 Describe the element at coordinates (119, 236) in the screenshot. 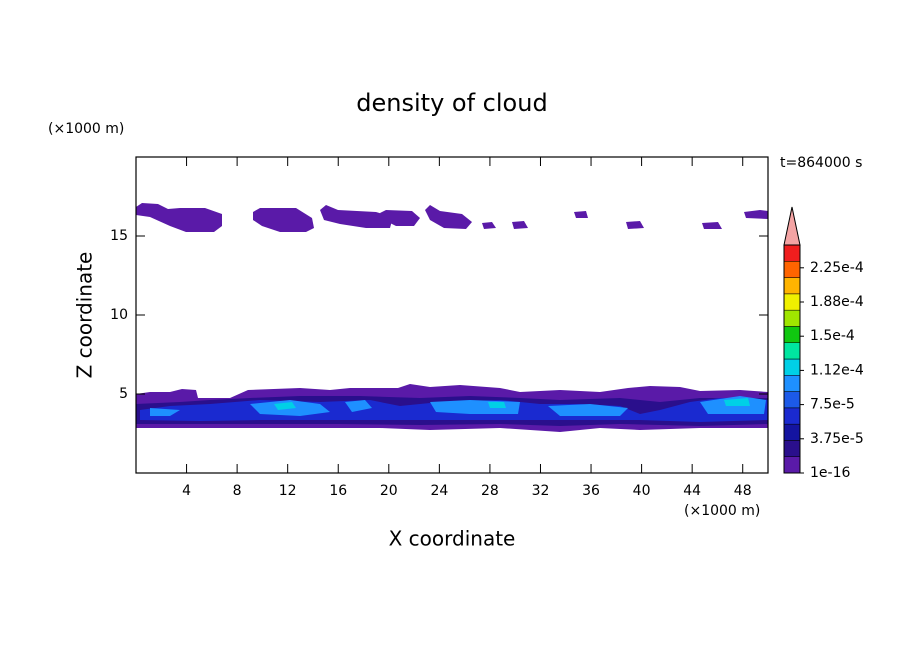

I see `y-tick-label: 15` at that location.